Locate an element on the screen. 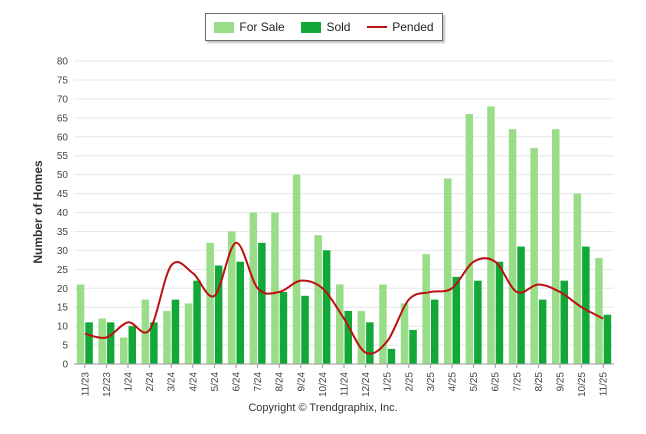 This screenshot has height=434, width=646. x-tick-label: 9/25 is located at coordinates (561, 382).